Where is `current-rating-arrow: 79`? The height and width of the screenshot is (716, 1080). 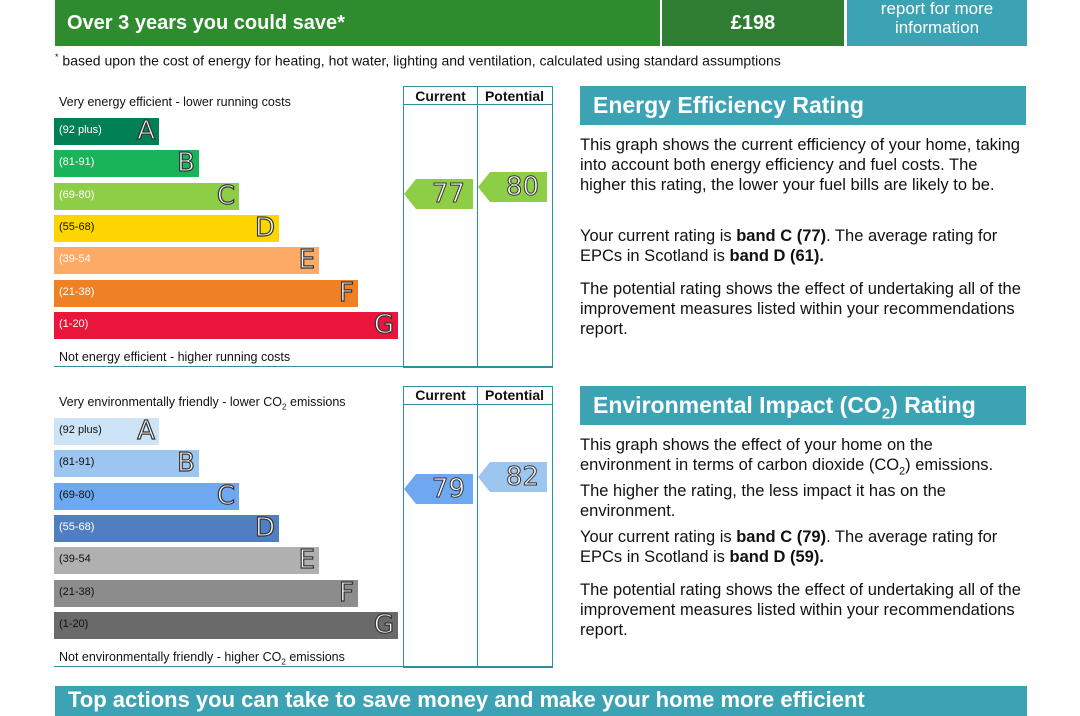
current-rating-arrow: 79 is located at coordinates (438, 489).